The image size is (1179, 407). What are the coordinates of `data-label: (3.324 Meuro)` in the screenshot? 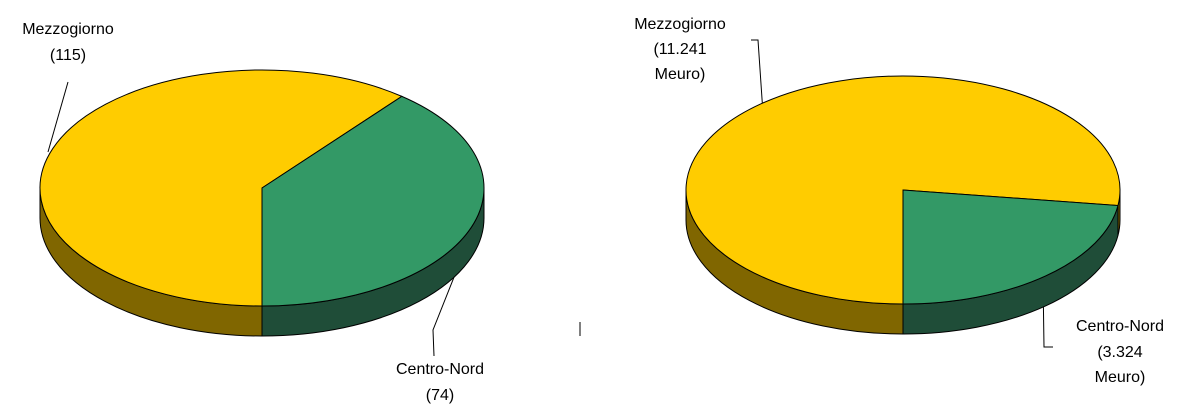 It's located at (1120, 365).